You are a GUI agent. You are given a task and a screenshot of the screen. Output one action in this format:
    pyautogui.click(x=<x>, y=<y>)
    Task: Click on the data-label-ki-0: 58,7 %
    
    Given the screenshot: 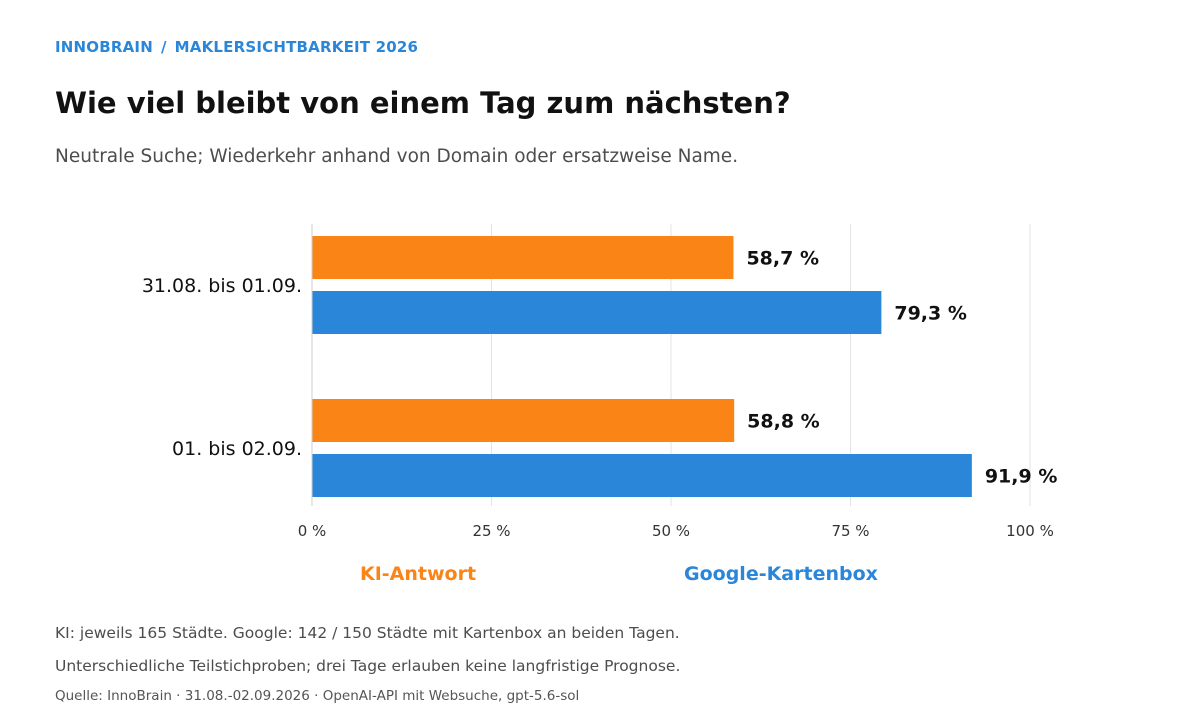 What is the action you would take?
    pyautogui.click(x=782, y=259)
    